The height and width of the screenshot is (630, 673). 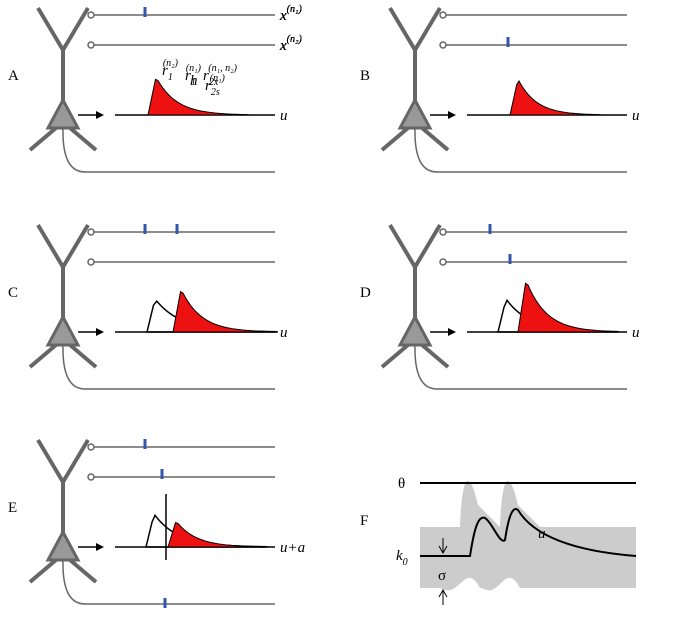 I want to click on panel: Eu+a, so click(x=156, y=523).